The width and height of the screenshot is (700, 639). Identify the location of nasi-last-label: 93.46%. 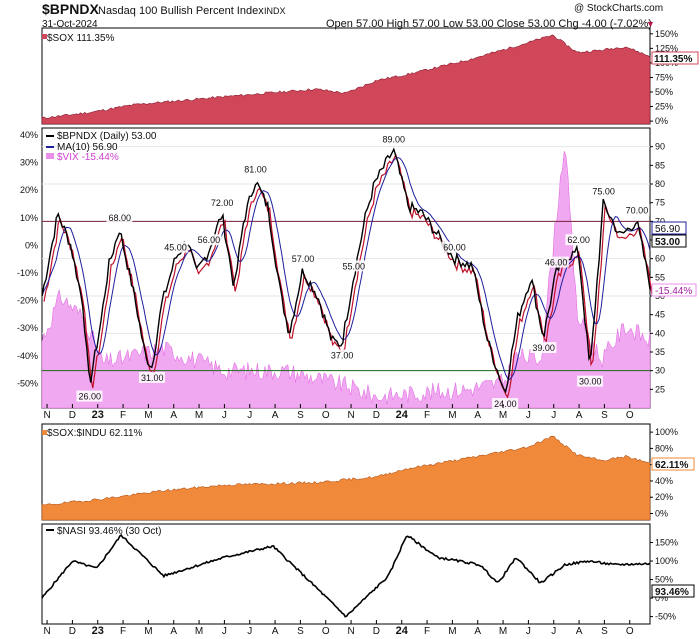
(672, 592).